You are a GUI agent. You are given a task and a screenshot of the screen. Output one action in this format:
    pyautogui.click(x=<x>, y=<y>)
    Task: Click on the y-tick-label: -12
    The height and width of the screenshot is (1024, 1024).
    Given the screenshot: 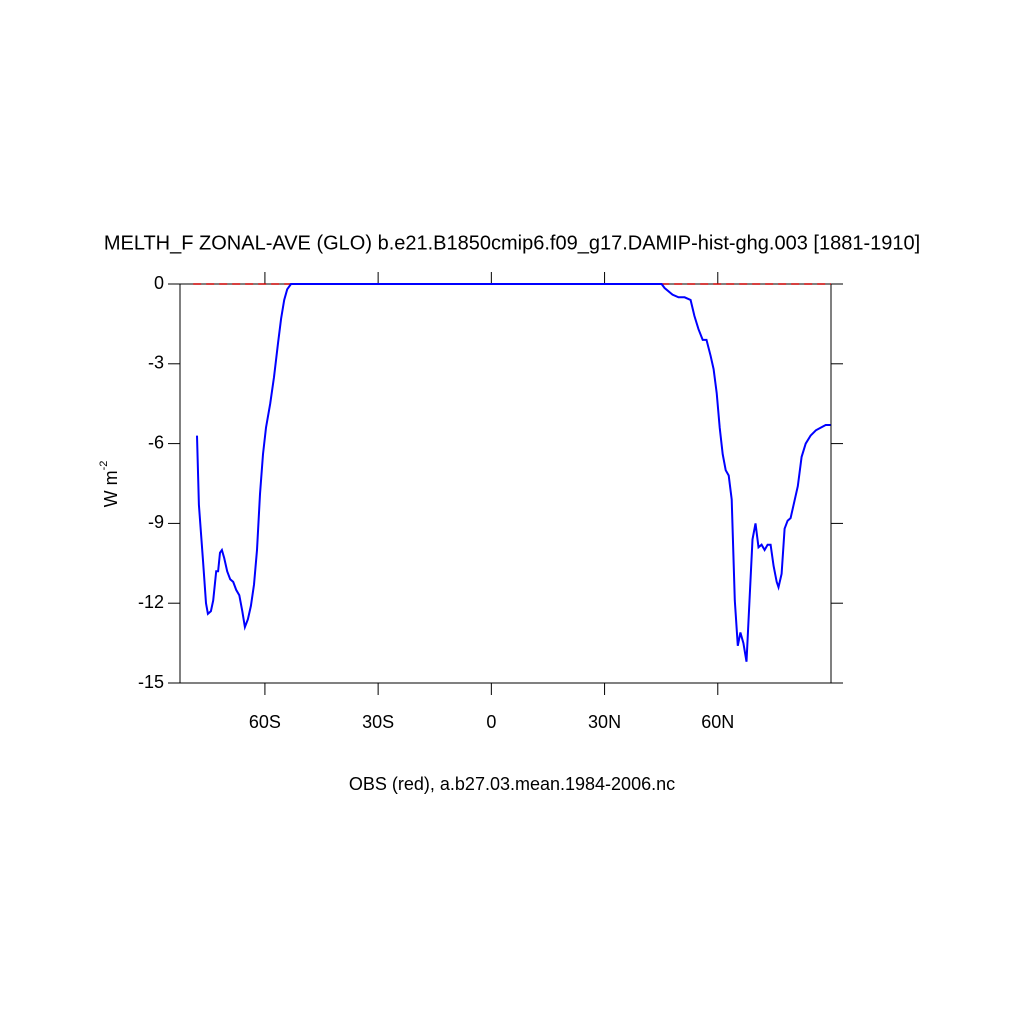 What is the action you would take?
    pyautogui.click(x=151, y=602)
    